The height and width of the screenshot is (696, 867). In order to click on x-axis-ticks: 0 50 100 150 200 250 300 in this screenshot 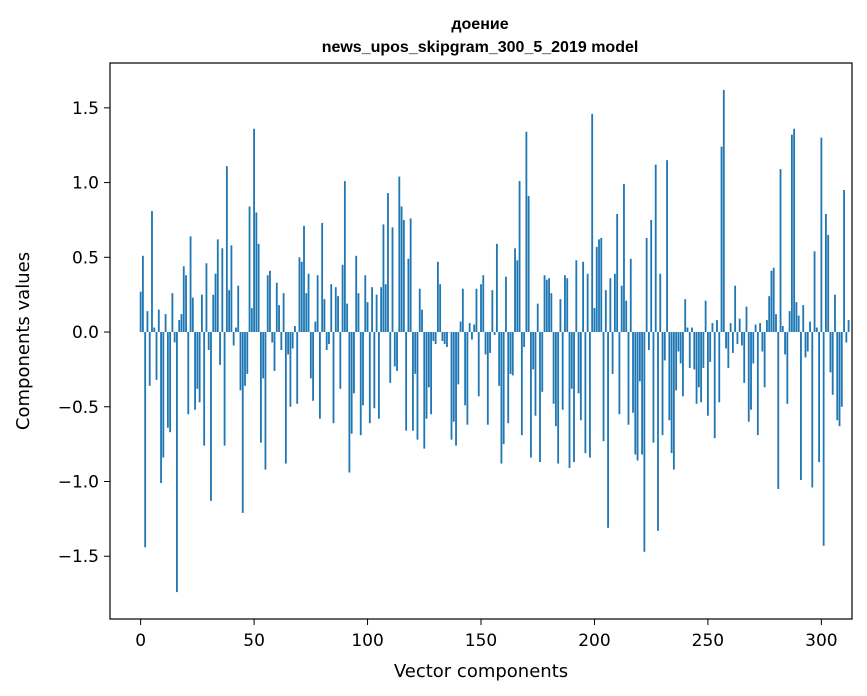, I will do `click(486, 635)`.